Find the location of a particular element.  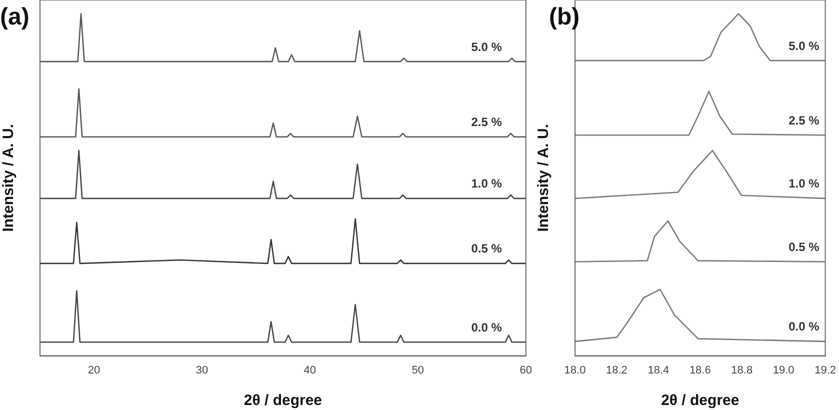

x-tick-label: 19.2 is located at coordinates (825, 370).